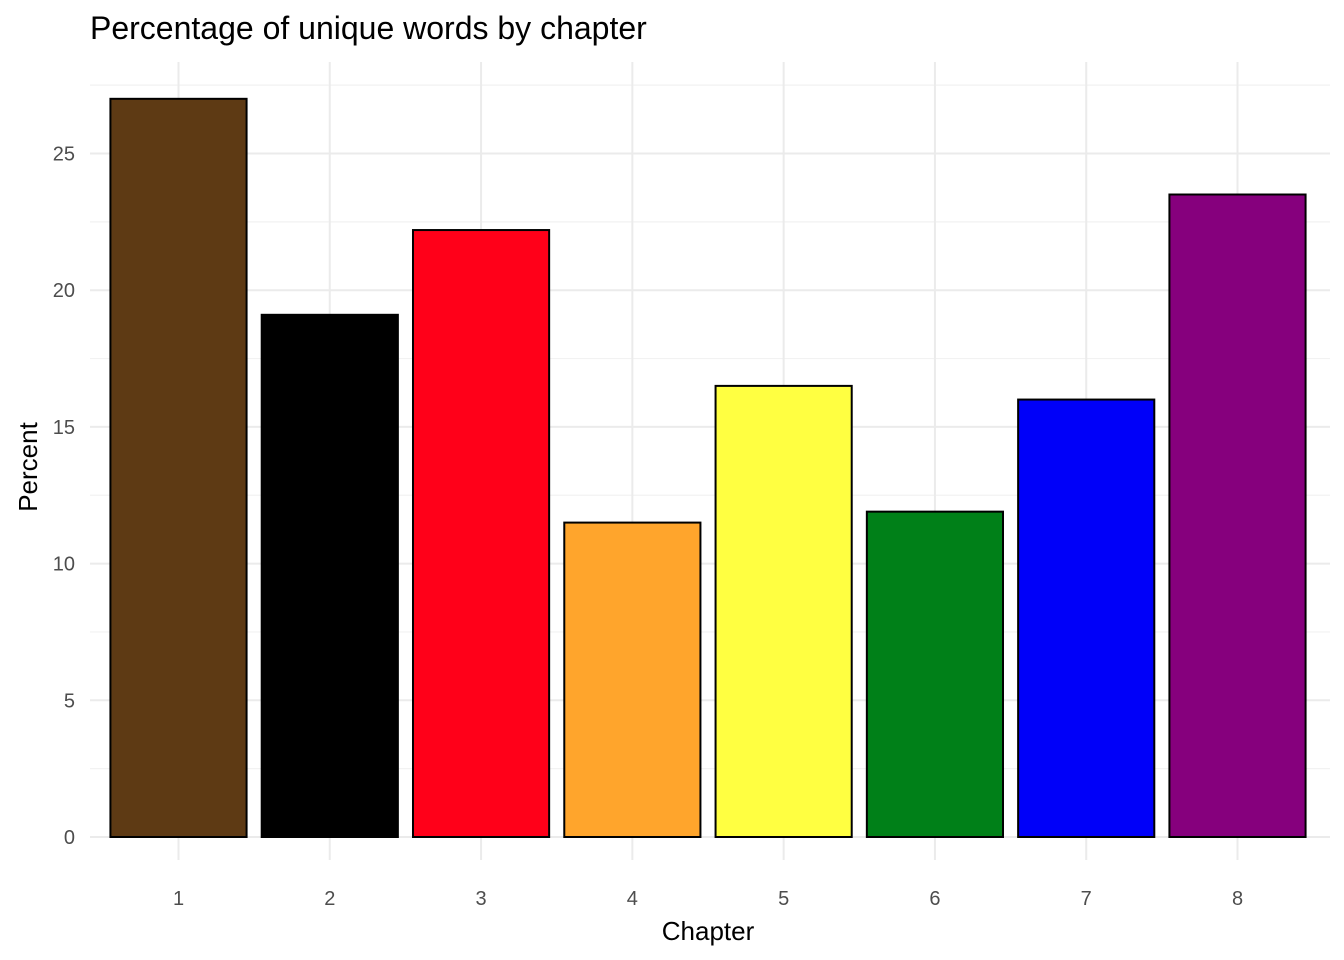  I want to click on x-tick-label: 3, so click(481, 899).